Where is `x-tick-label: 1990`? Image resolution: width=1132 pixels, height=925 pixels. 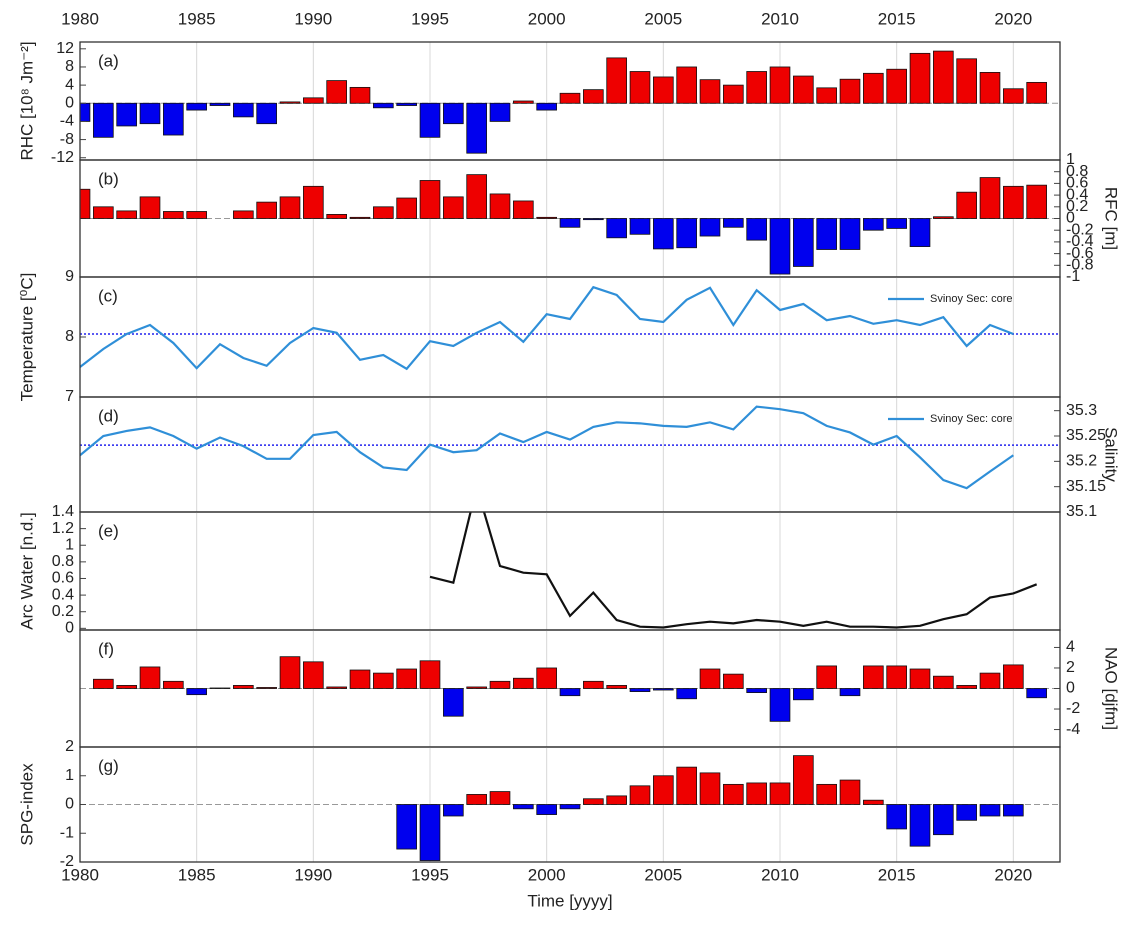 x-tick-label: 1990 is located at coordinates (313, 18).